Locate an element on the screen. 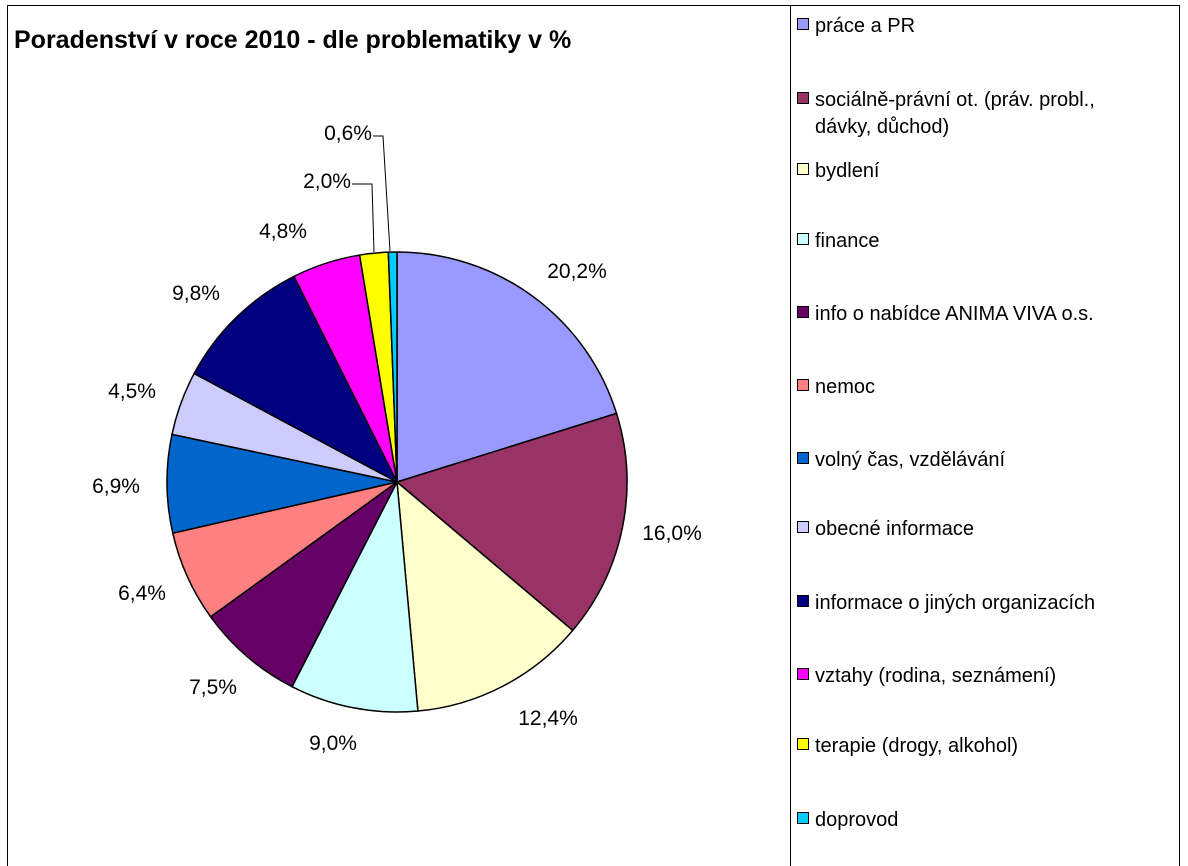 The image size is (1188, 866). slice-data-label: 0,6% is located at coordinates (348, 133).